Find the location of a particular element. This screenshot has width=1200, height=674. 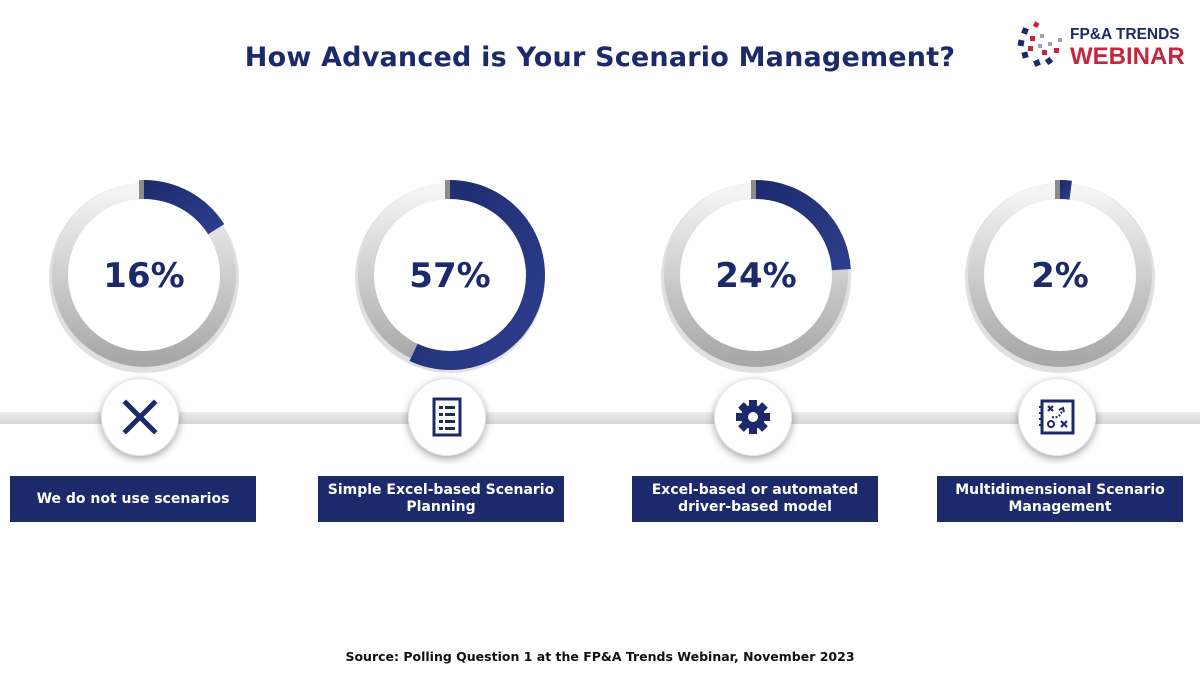

x-icon is located at coordinates (140, 417).